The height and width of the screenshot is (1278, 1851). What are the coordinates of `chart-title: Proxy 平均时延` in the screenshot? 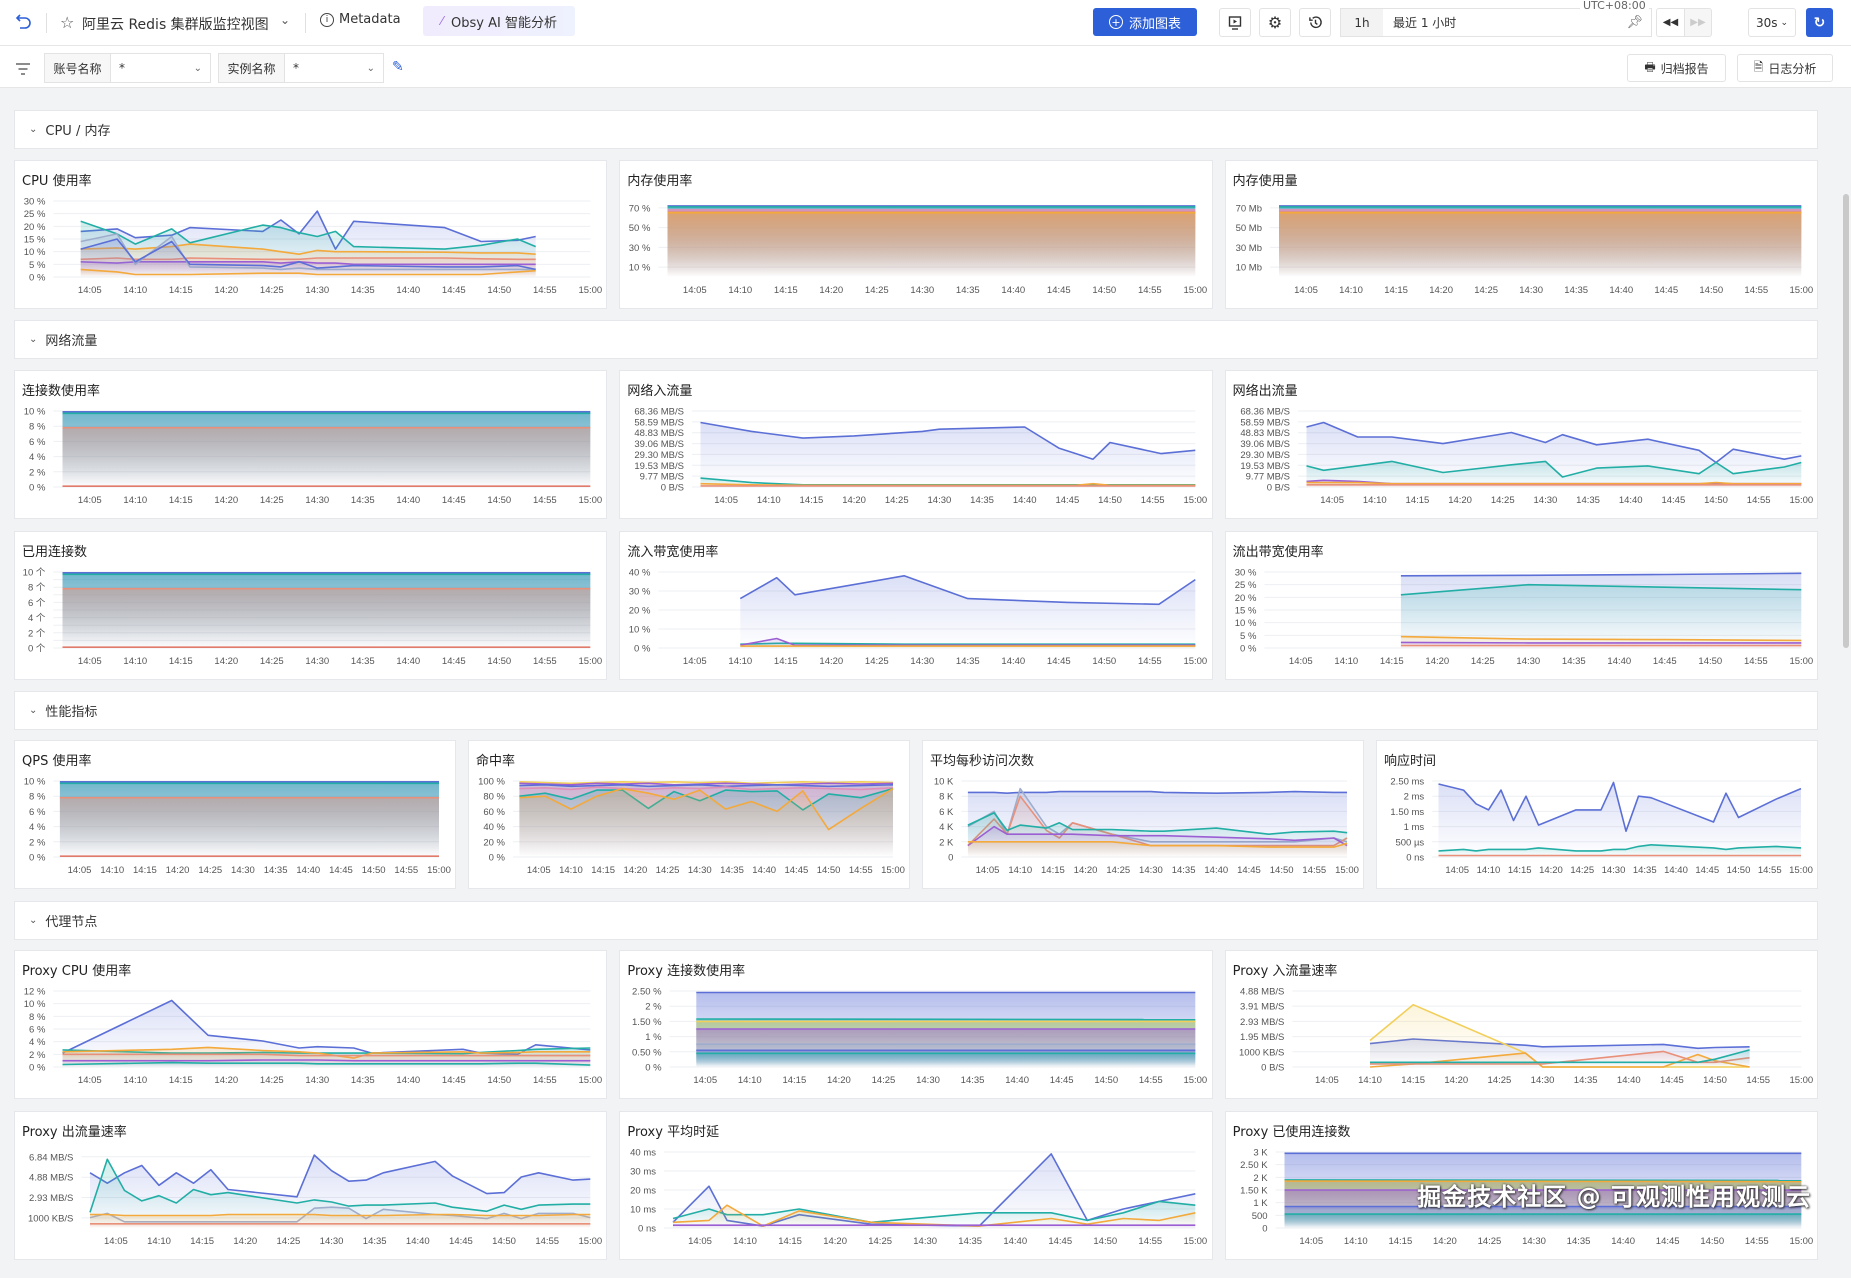 It's located at (673, 1132).